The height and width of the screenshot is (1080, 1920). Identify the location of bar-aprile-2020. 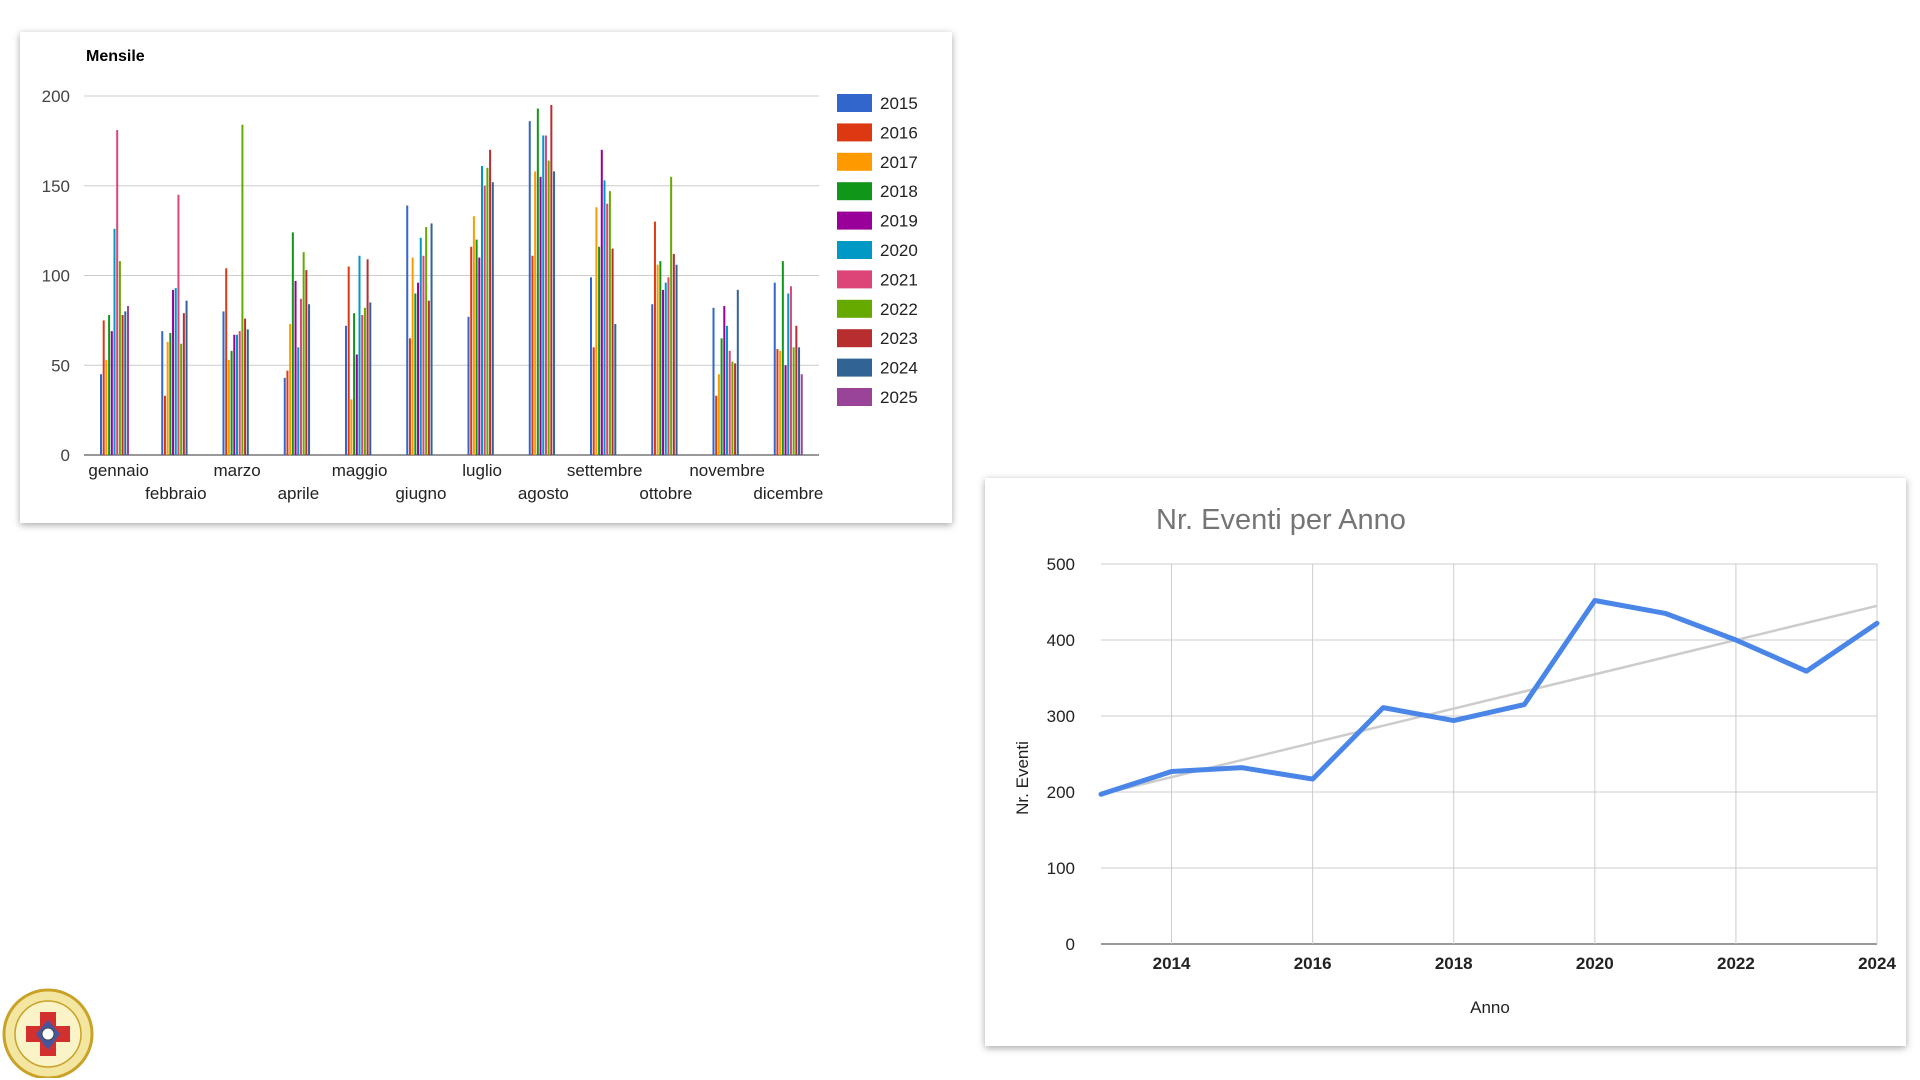
(298, 401).